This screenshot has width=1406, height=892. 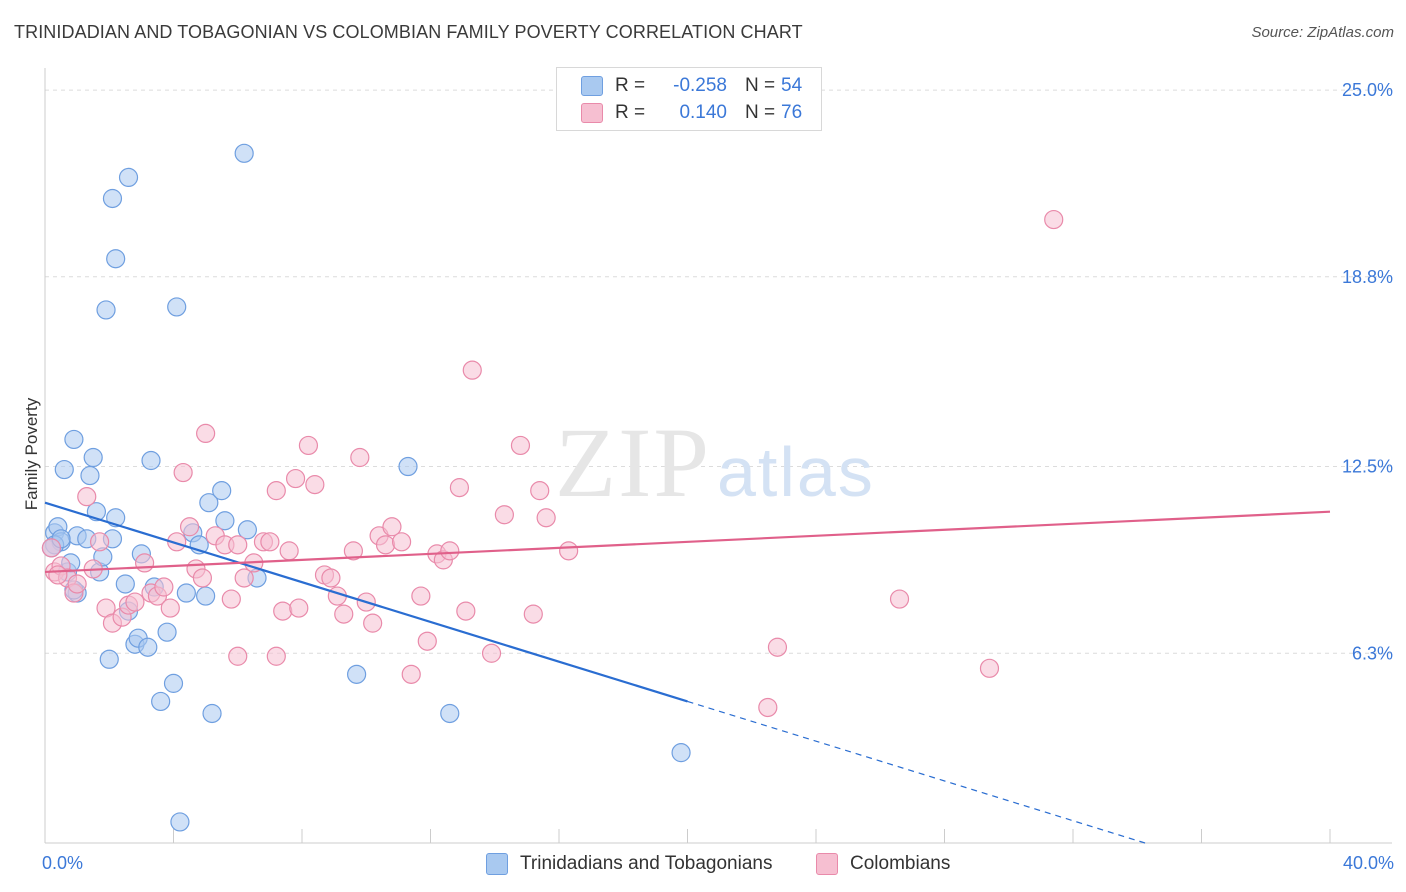 What do you see at coordinates (700, 85) in the screenshot?
I see `legend-r-value: -0.258` at bounding box center [700, 85].